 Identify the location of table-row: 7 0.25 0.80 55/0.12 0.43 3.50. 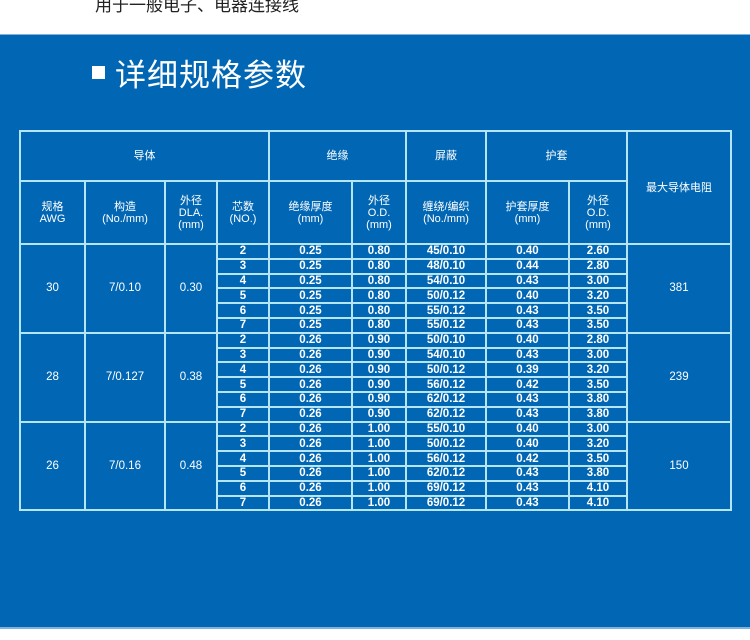
(375, 325).